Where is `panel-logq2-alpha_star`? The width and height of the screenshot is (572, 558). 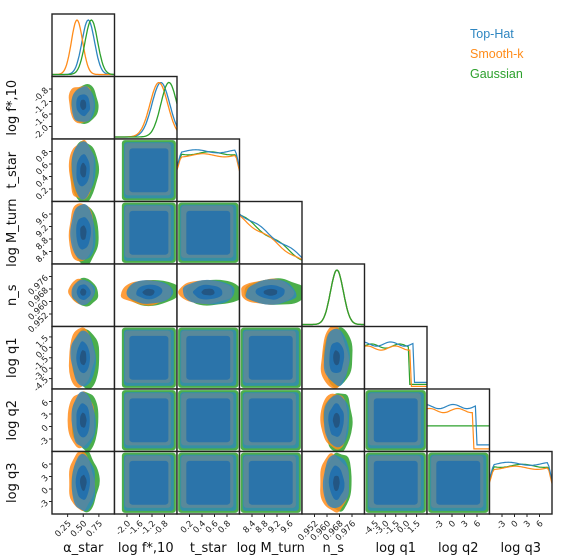
panel-logq2-alpha_star is located at coordinates (83, 420).